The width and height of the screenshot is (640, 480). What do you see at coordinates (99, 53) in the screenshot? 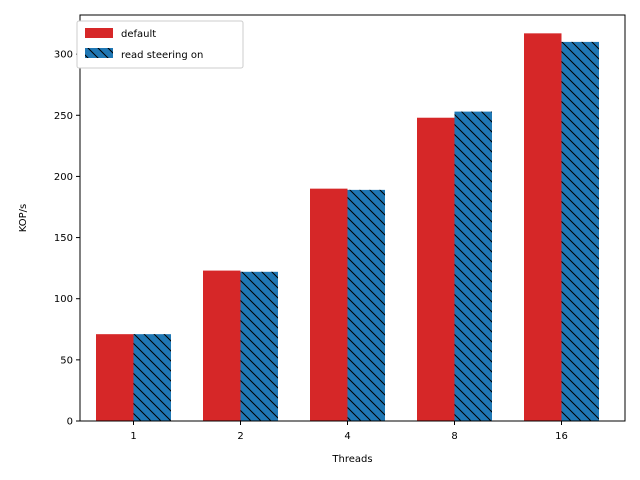
I see `legend-swatch-hatch` at bounding box center [99, 53].